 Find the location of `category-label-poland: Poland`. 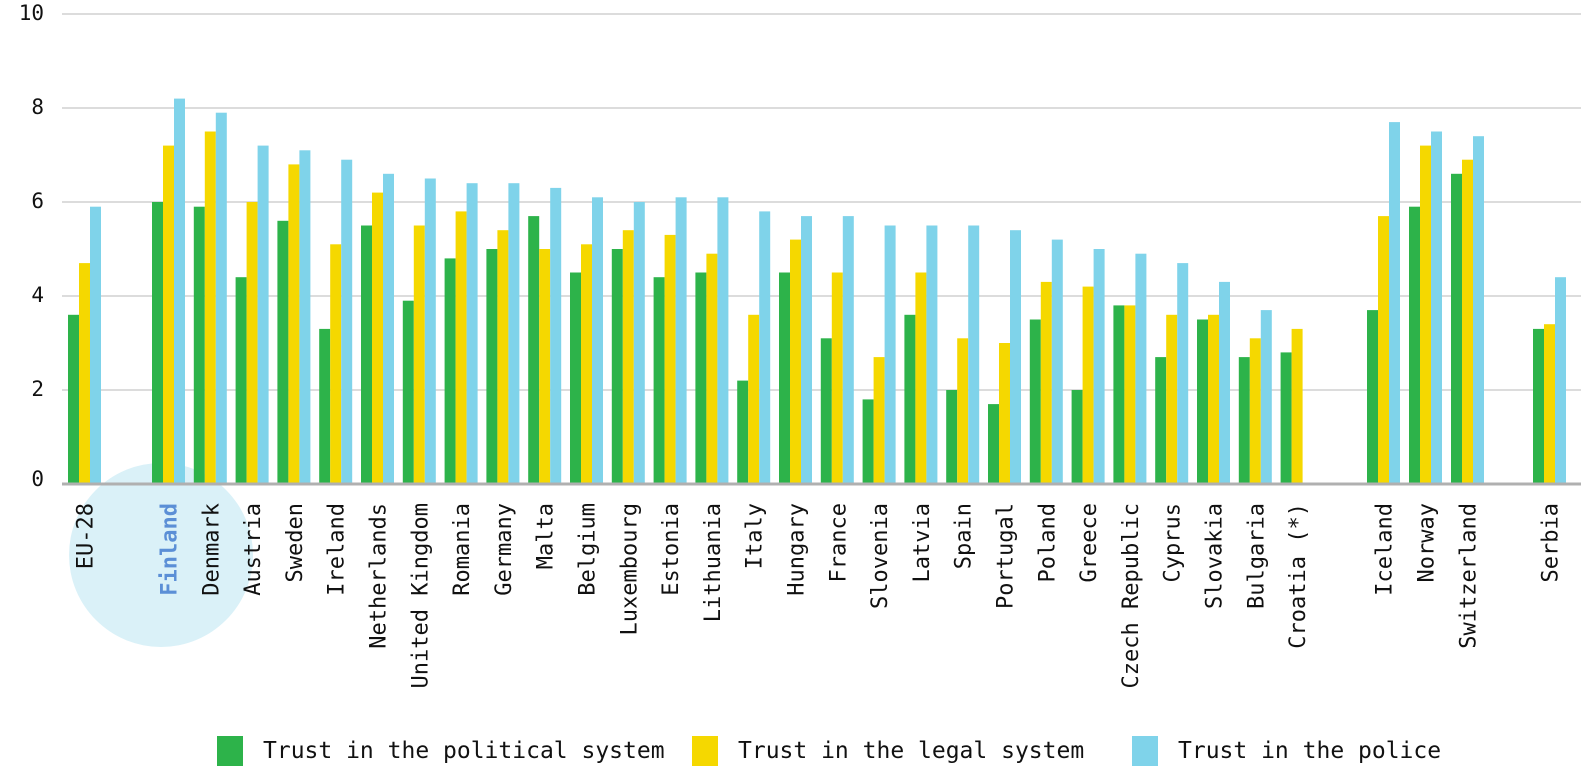

category-label-poland: Poland is located at coordinates (1047, 542).